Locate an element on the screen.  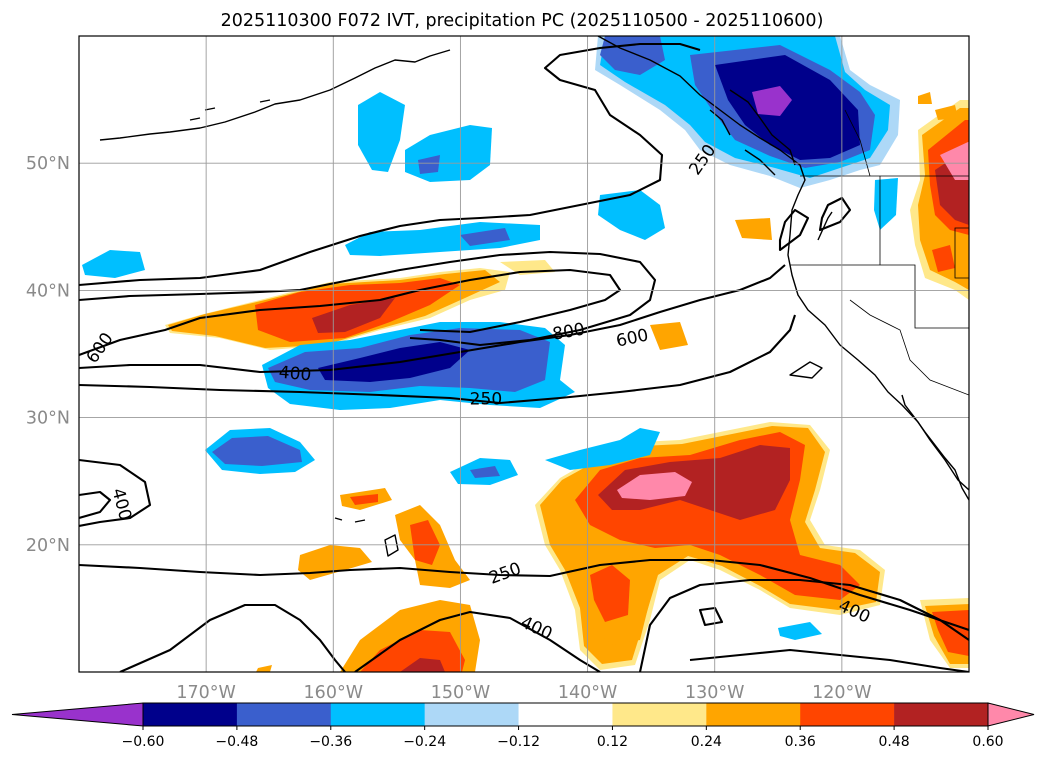
colorbar-tick-label: 0.36 is located at coordinates (800, 742).